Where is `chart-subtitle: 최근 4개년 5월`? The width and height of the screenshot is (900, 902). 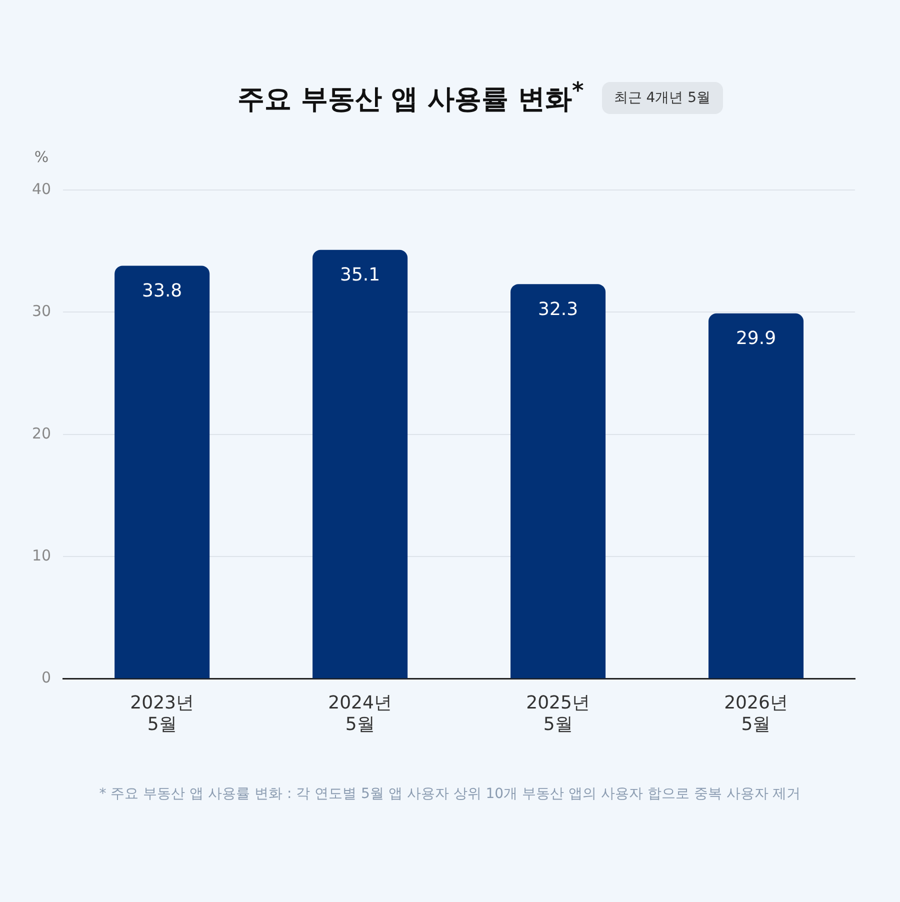 chart-subtitle: 최근 4개년 5월 is located at coordinates (662, 98).